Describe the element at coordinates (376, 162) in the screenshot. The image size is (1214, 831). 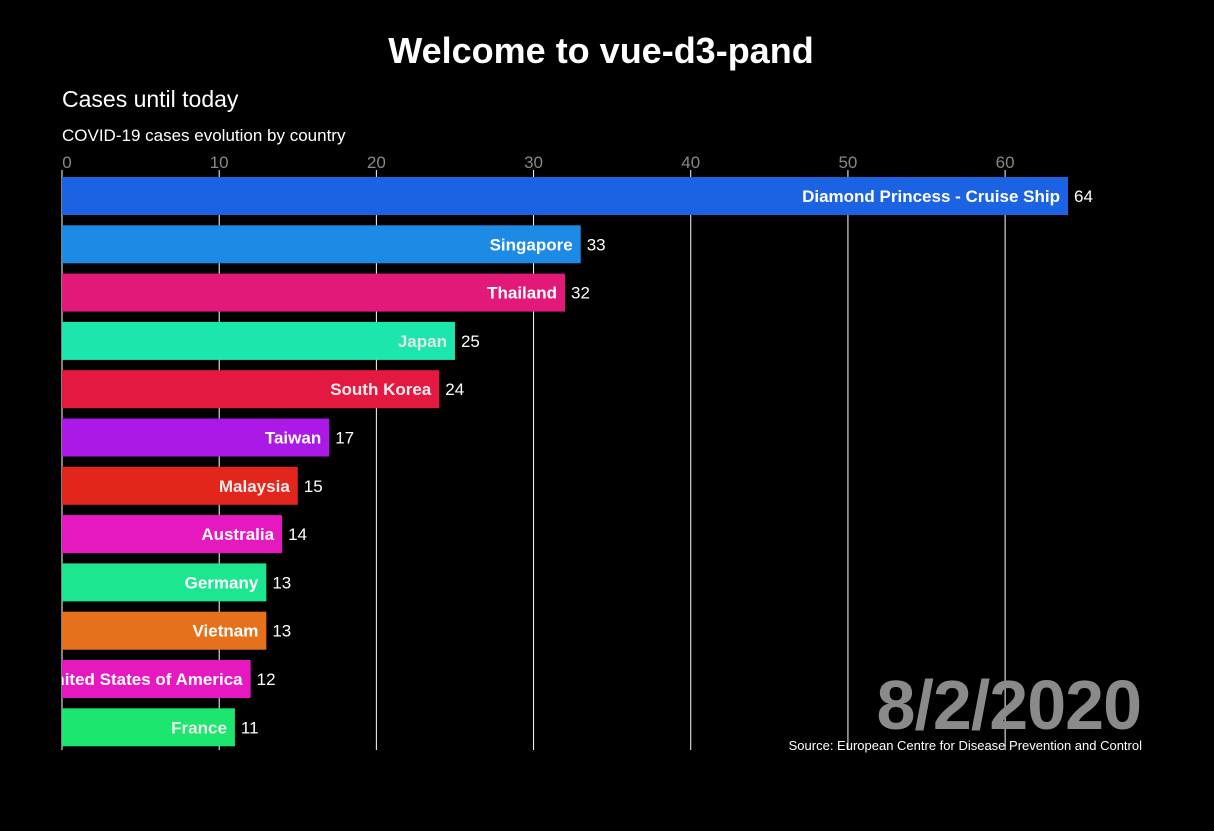
I see `x-tick-label: 20` at that location.